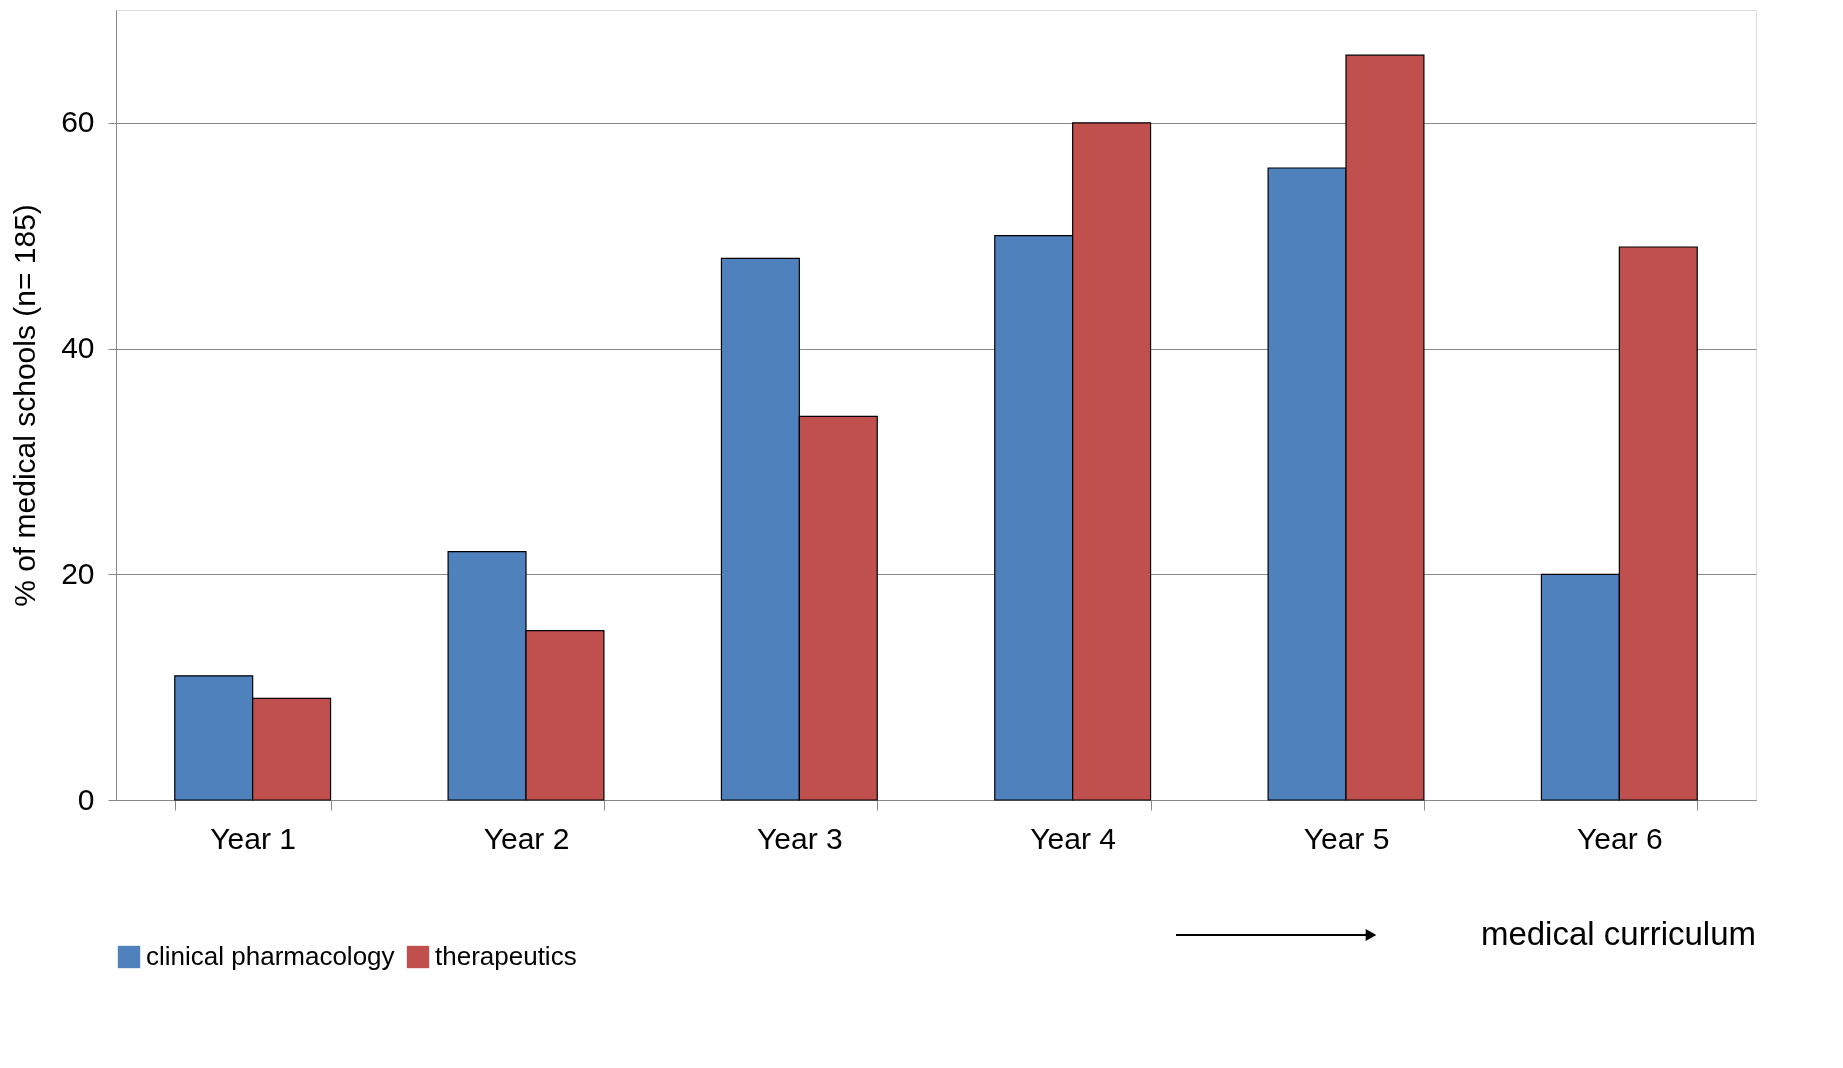  What do you see at coordinates (1620, 838) in the screenshot?
I see `x-tick-label: Year 6` at bounding box center [1620, 838].